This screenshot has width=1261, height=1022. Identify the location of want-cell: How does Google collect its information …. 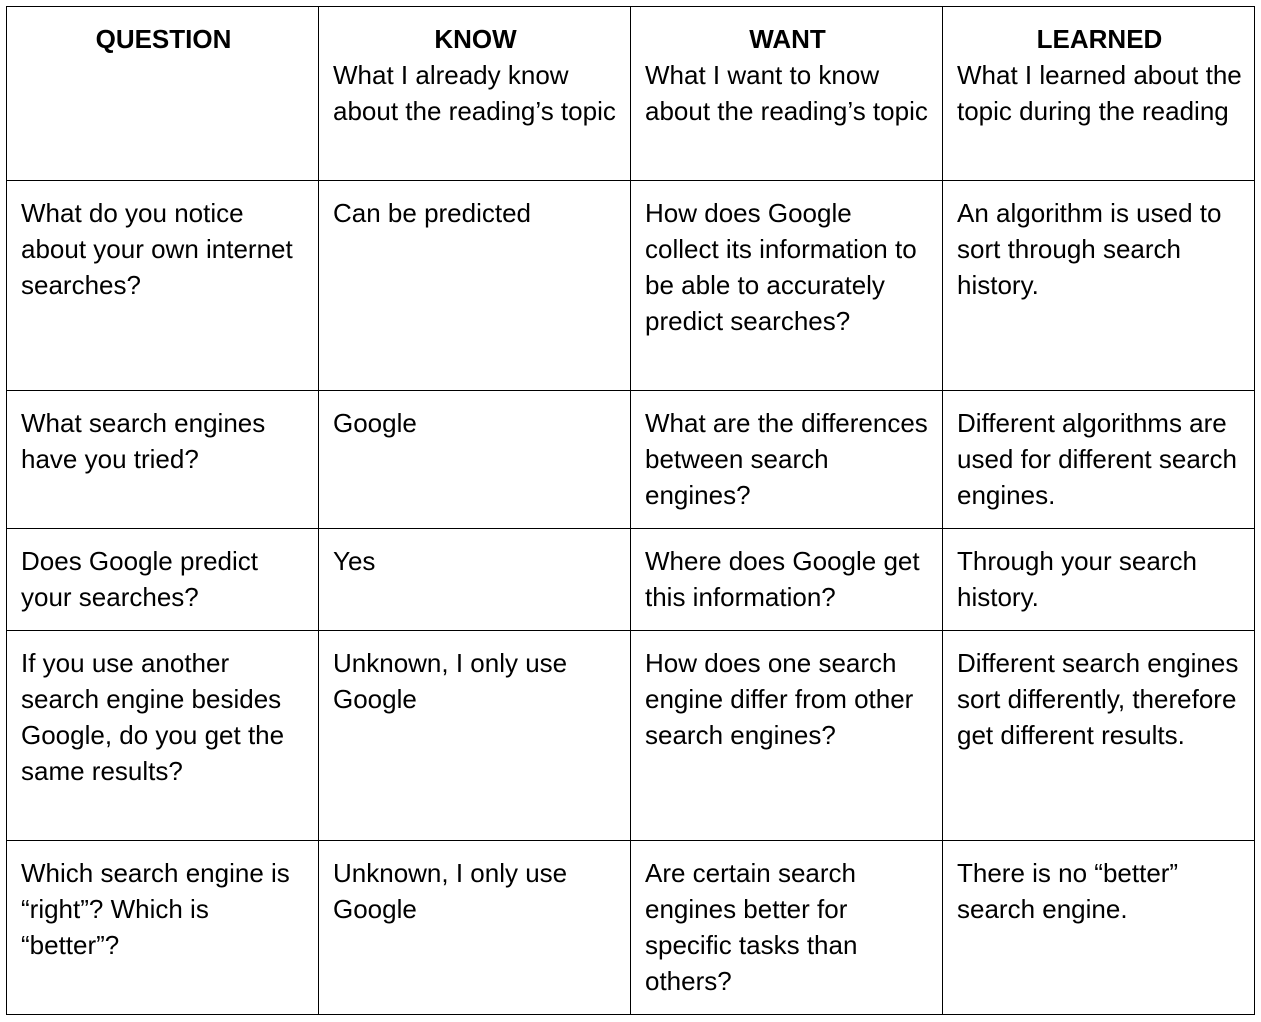
(786, 285).